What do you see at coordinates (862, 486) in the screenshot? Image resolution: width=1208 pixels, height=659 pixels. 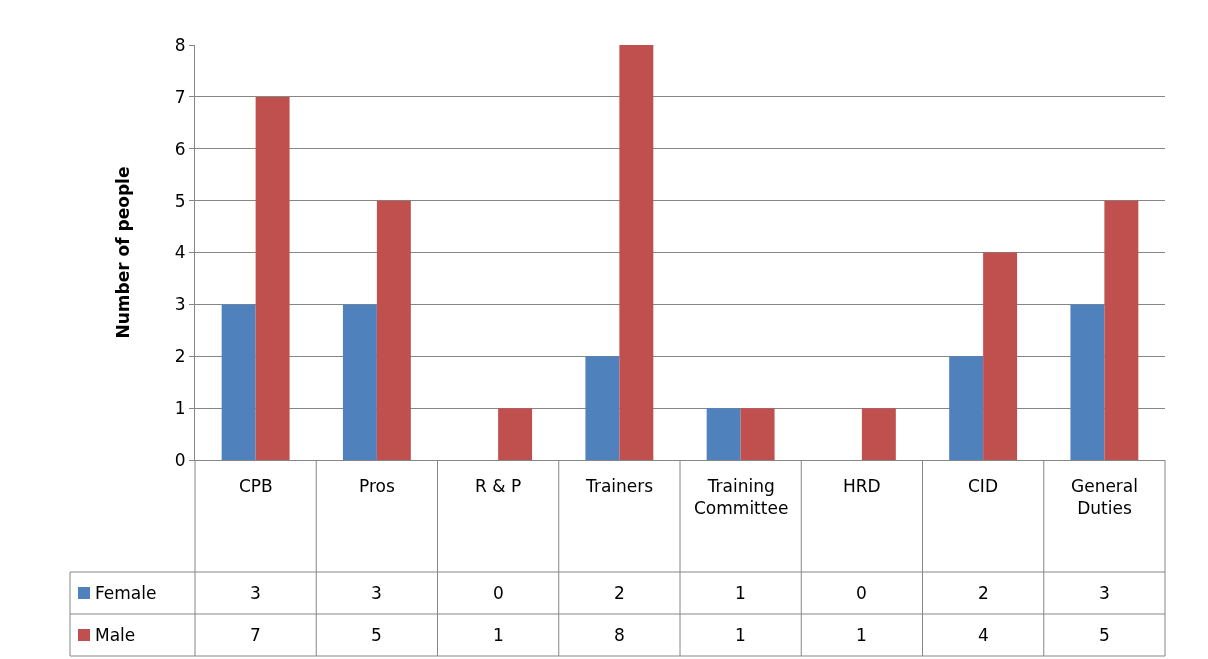 I see `x-tick-label: HRD` at bounding box center [862, 486].